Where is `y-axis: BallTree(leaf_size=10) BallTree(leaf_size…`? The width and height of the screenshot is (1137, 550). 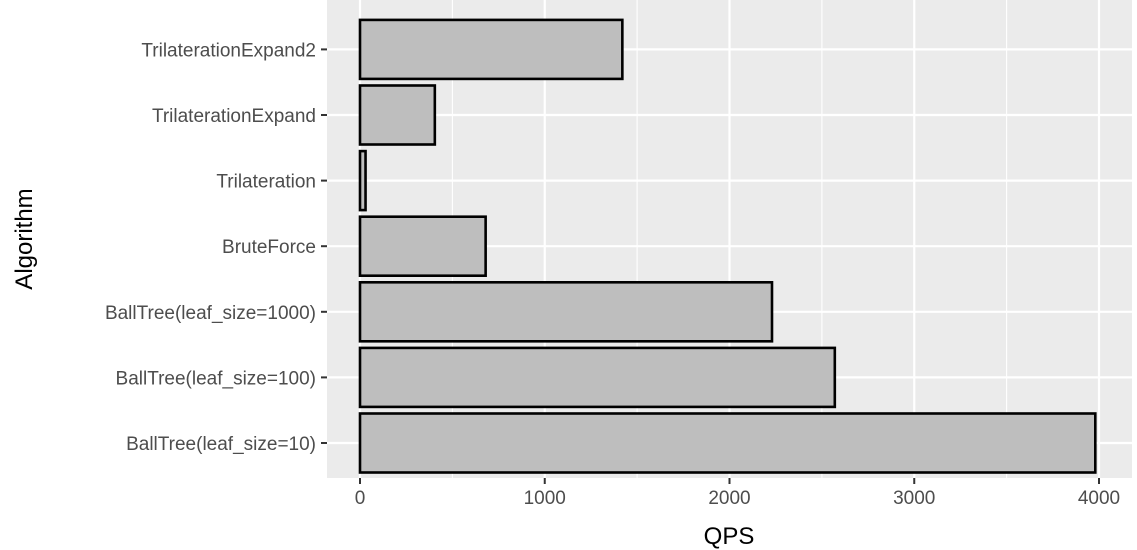 y-axis: BallTree(leaf_size=10) BallTree(leaf_size… is located at coordinates (216, 247).